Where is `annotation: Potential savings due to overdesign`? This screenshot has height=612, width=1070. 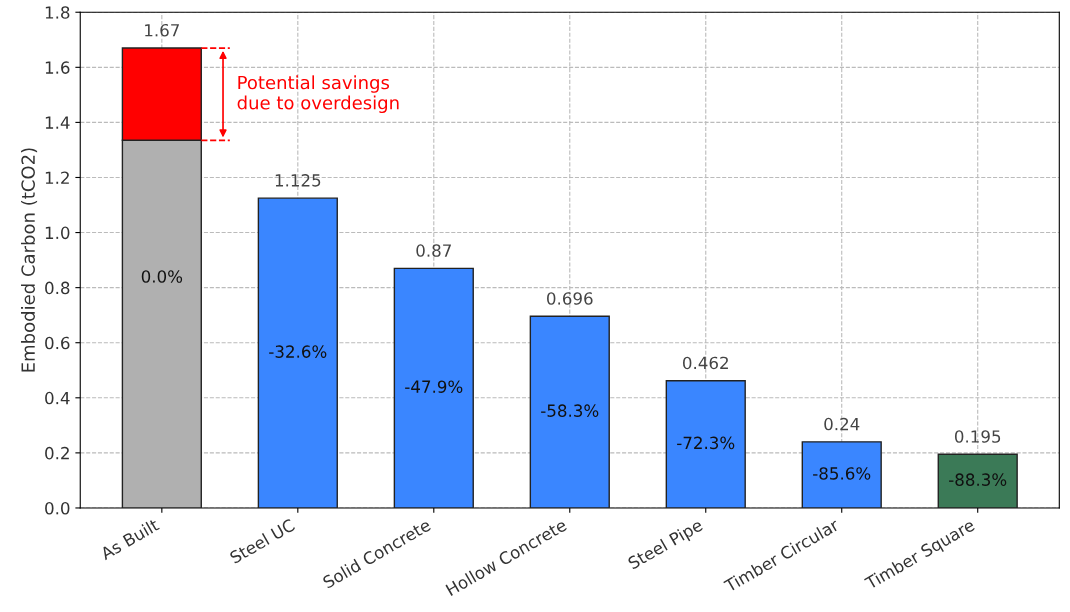
annotation: Potential savings due to overdesign is located at coordinates (318, 94).